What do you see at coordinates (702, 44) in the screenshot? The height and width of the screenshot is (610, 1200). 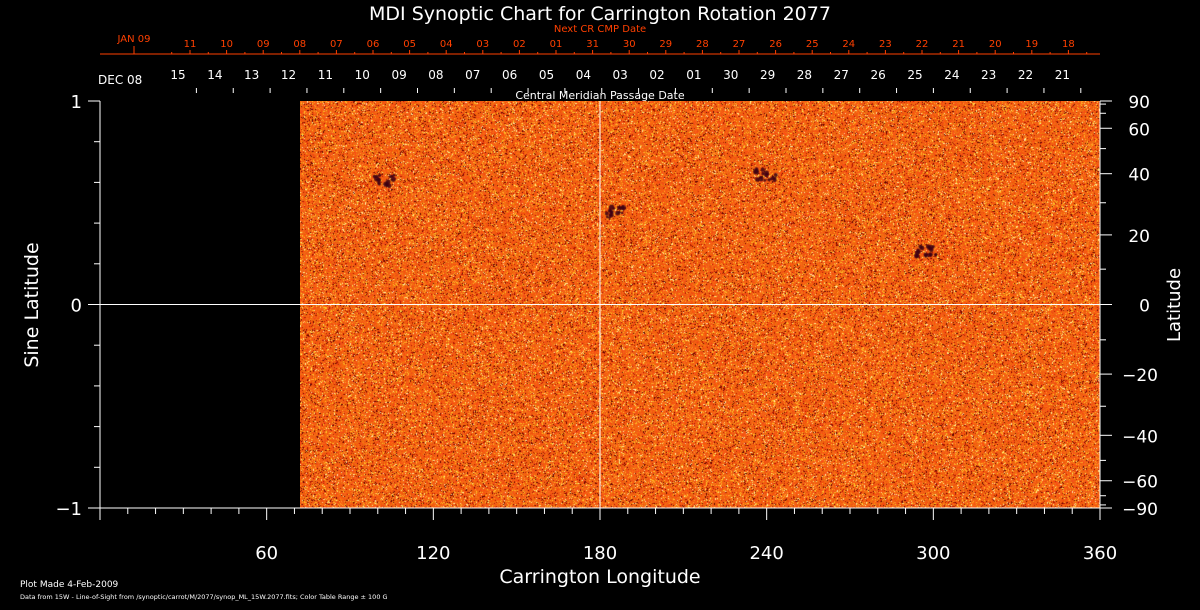 I see `next-cr-date-label: 28` at bounding box center [702, 44].